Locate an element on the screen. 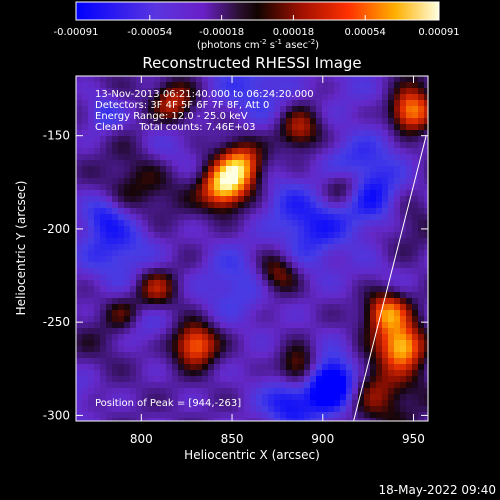 The height and width of the screenshot is (500, 500). x-tick-label: 800 is located at coordinates (141, 439).